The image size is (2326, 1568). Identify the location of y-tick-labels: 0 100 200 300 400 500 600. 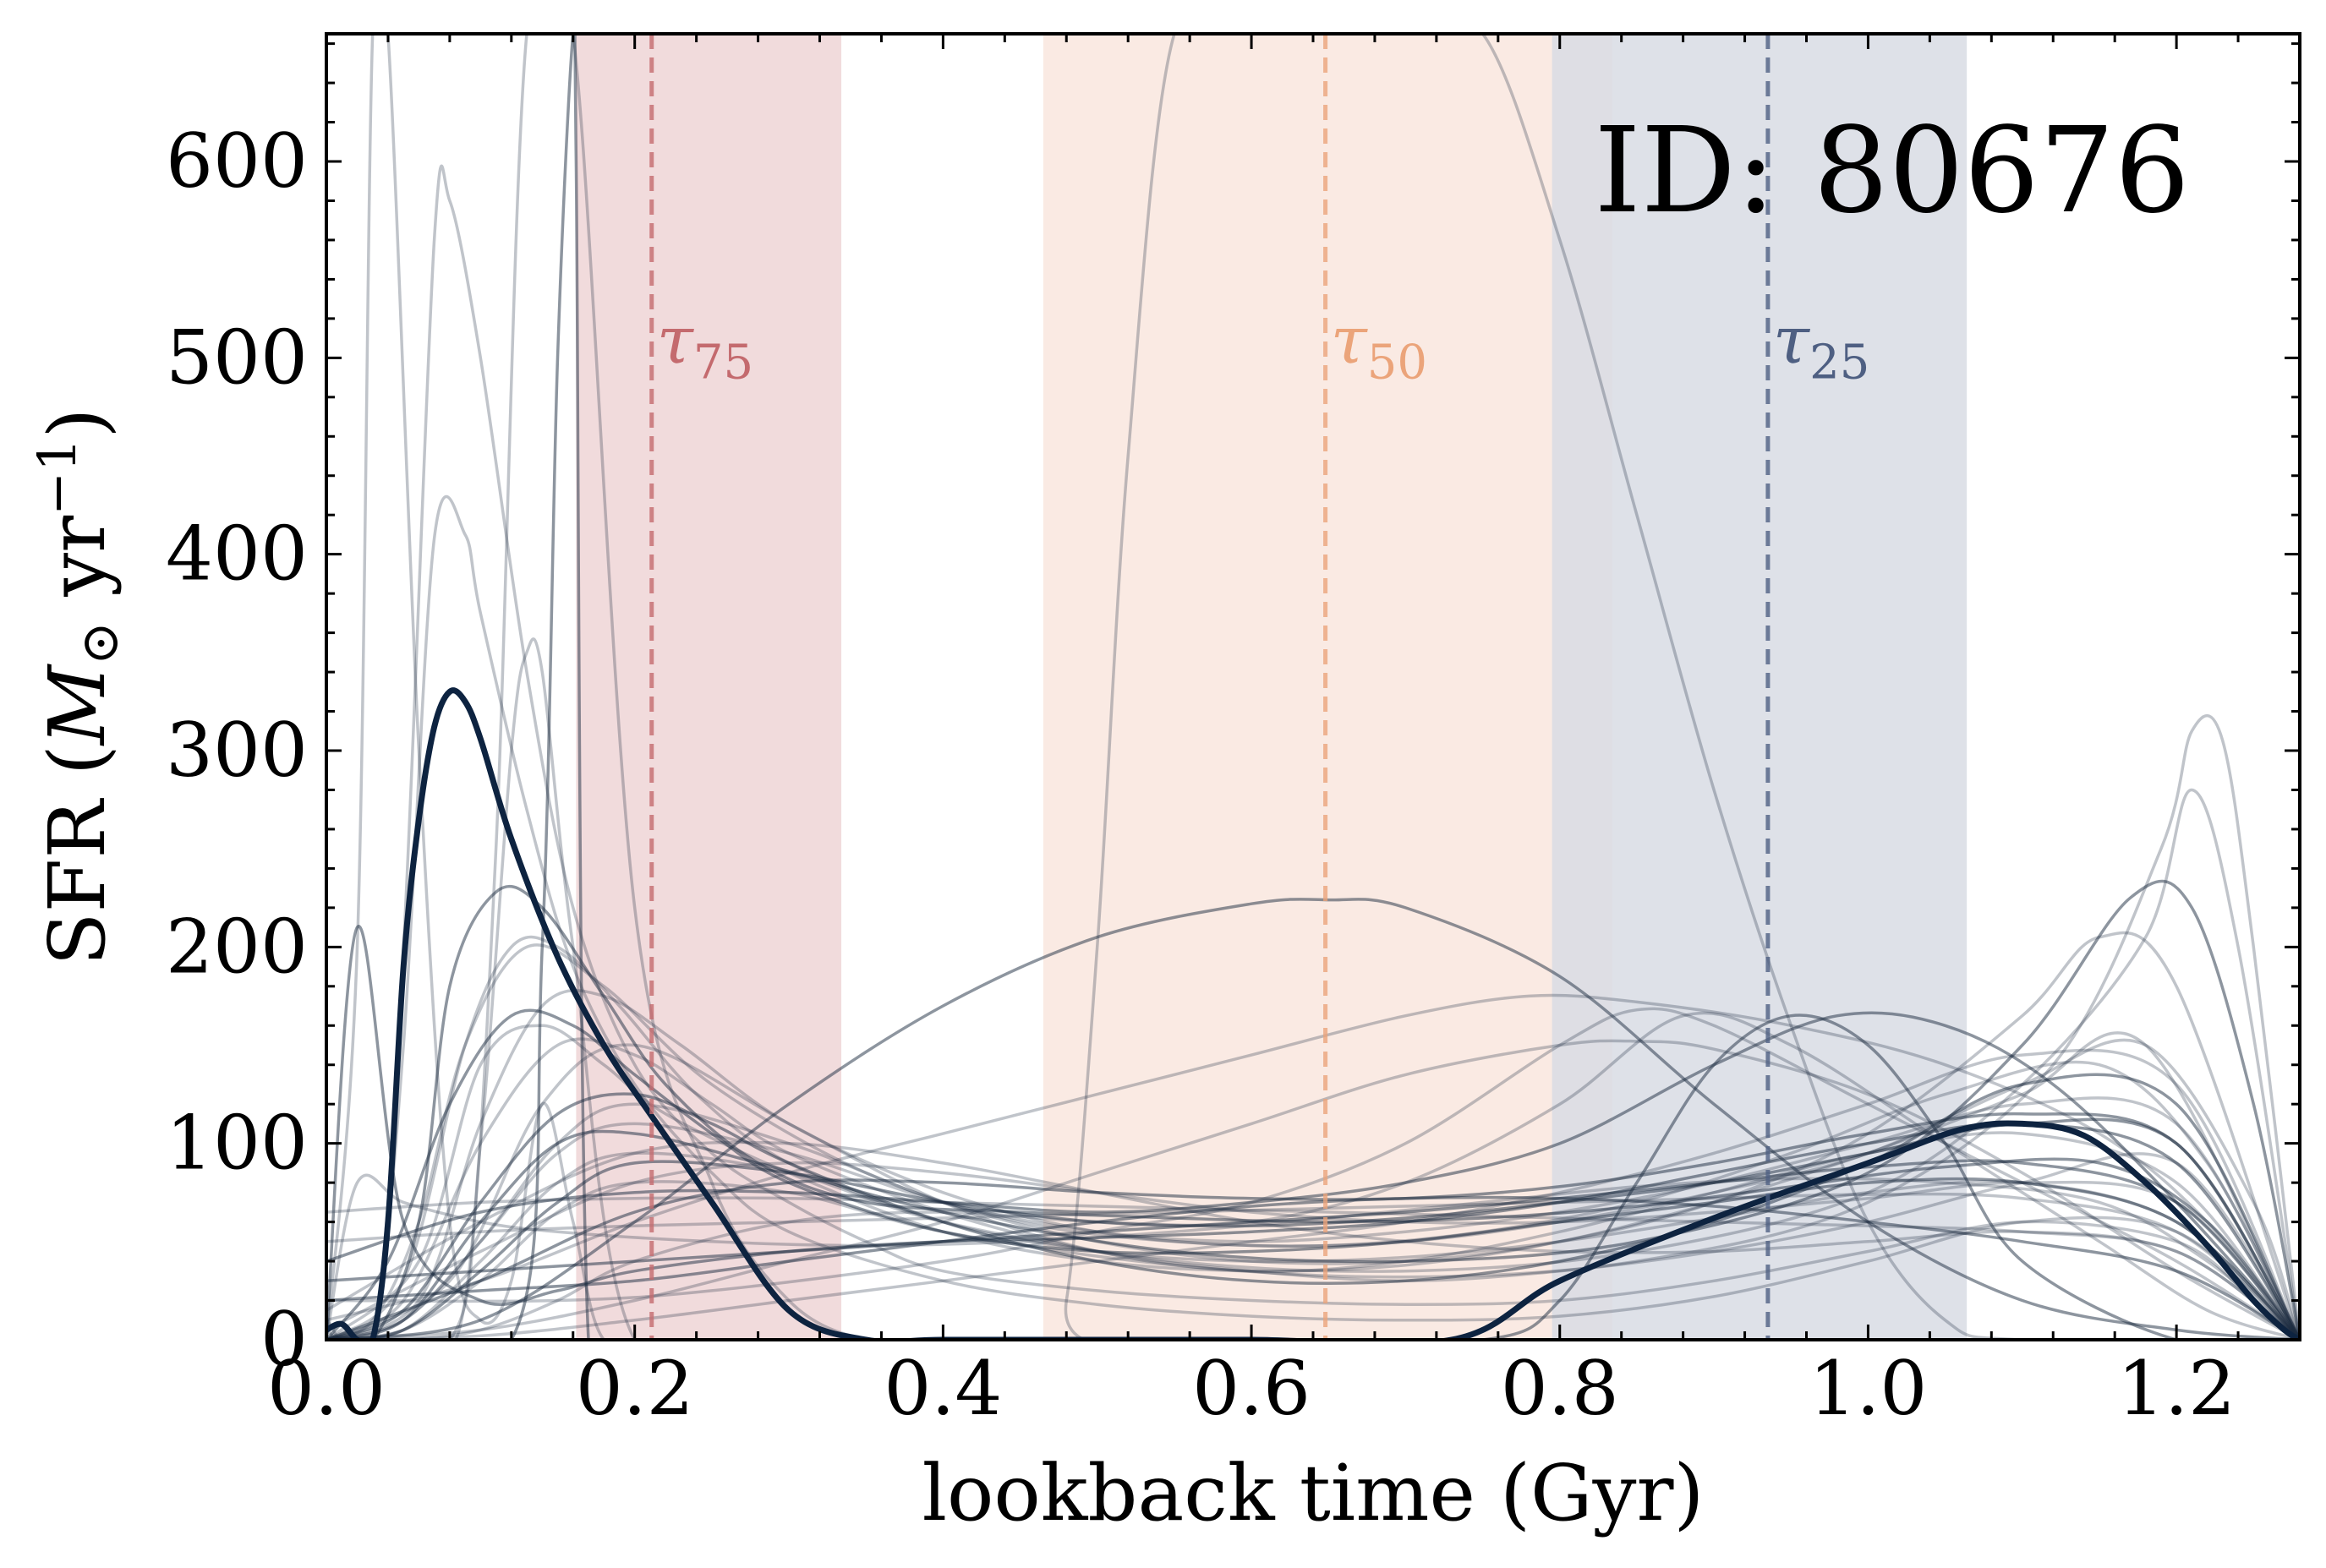
(237, 750).